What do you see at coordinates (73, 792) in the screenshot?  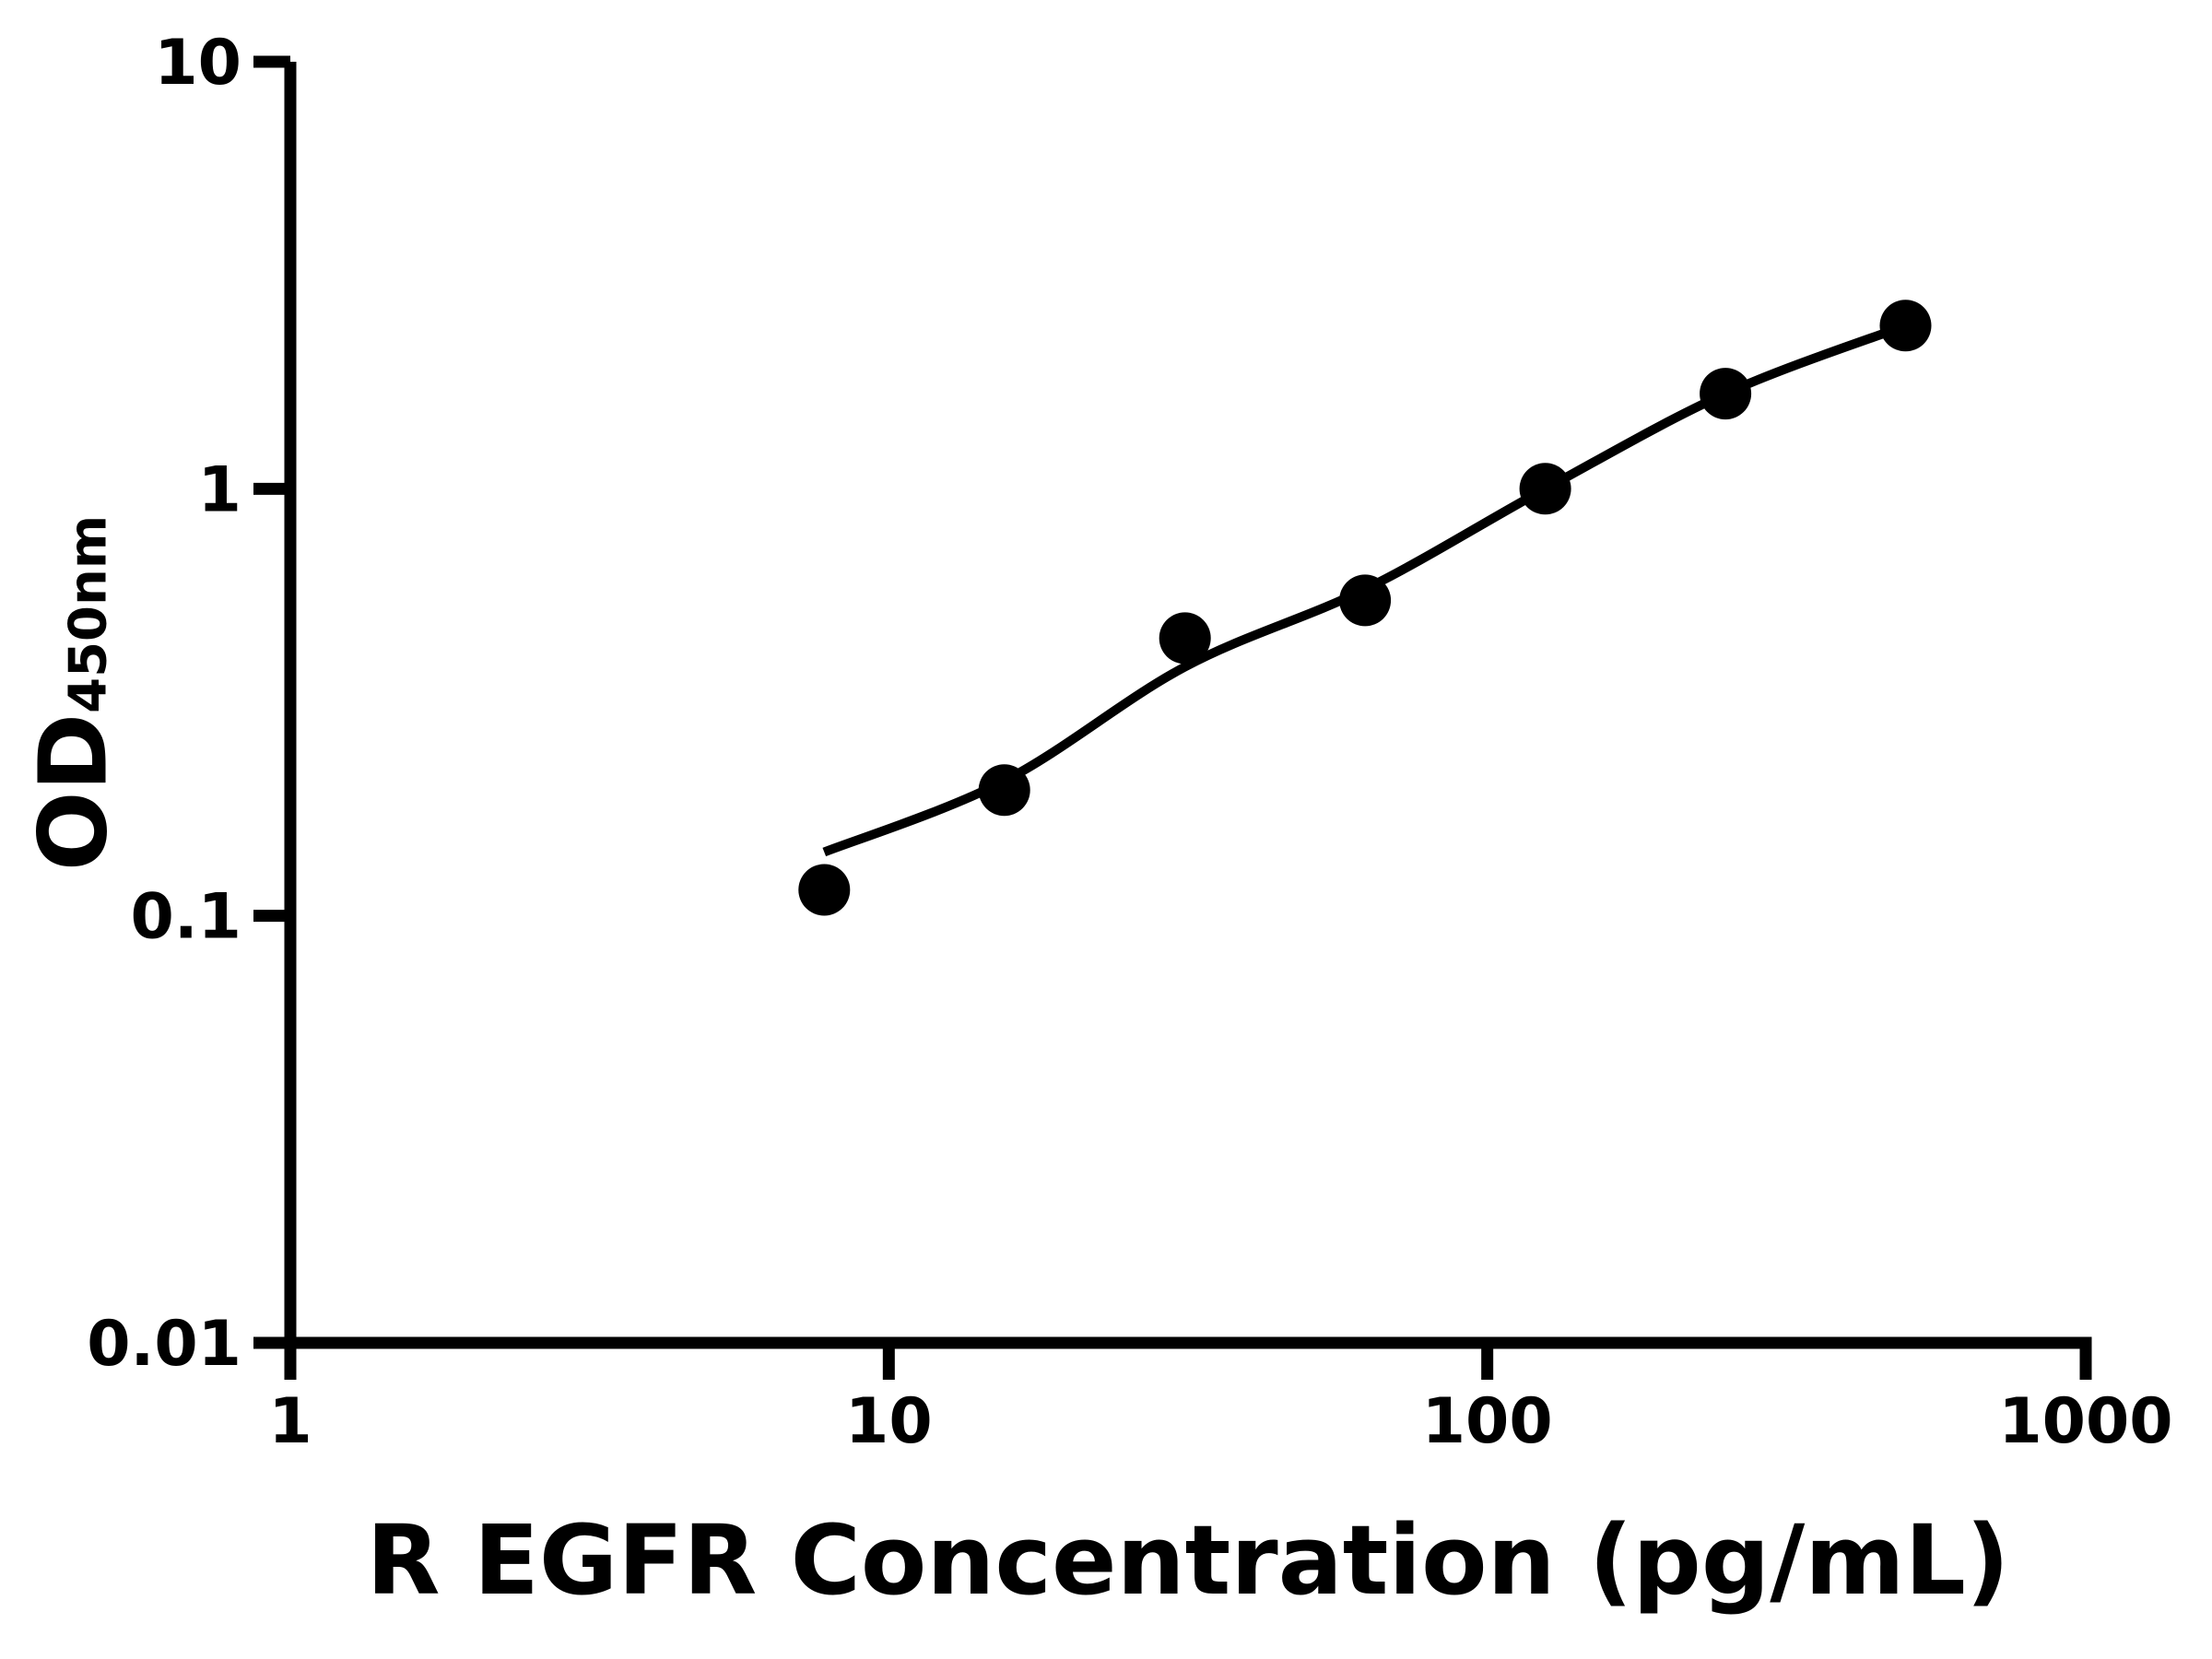 I see `y-axis-title-main: OD` at bounding box center [73, 792].